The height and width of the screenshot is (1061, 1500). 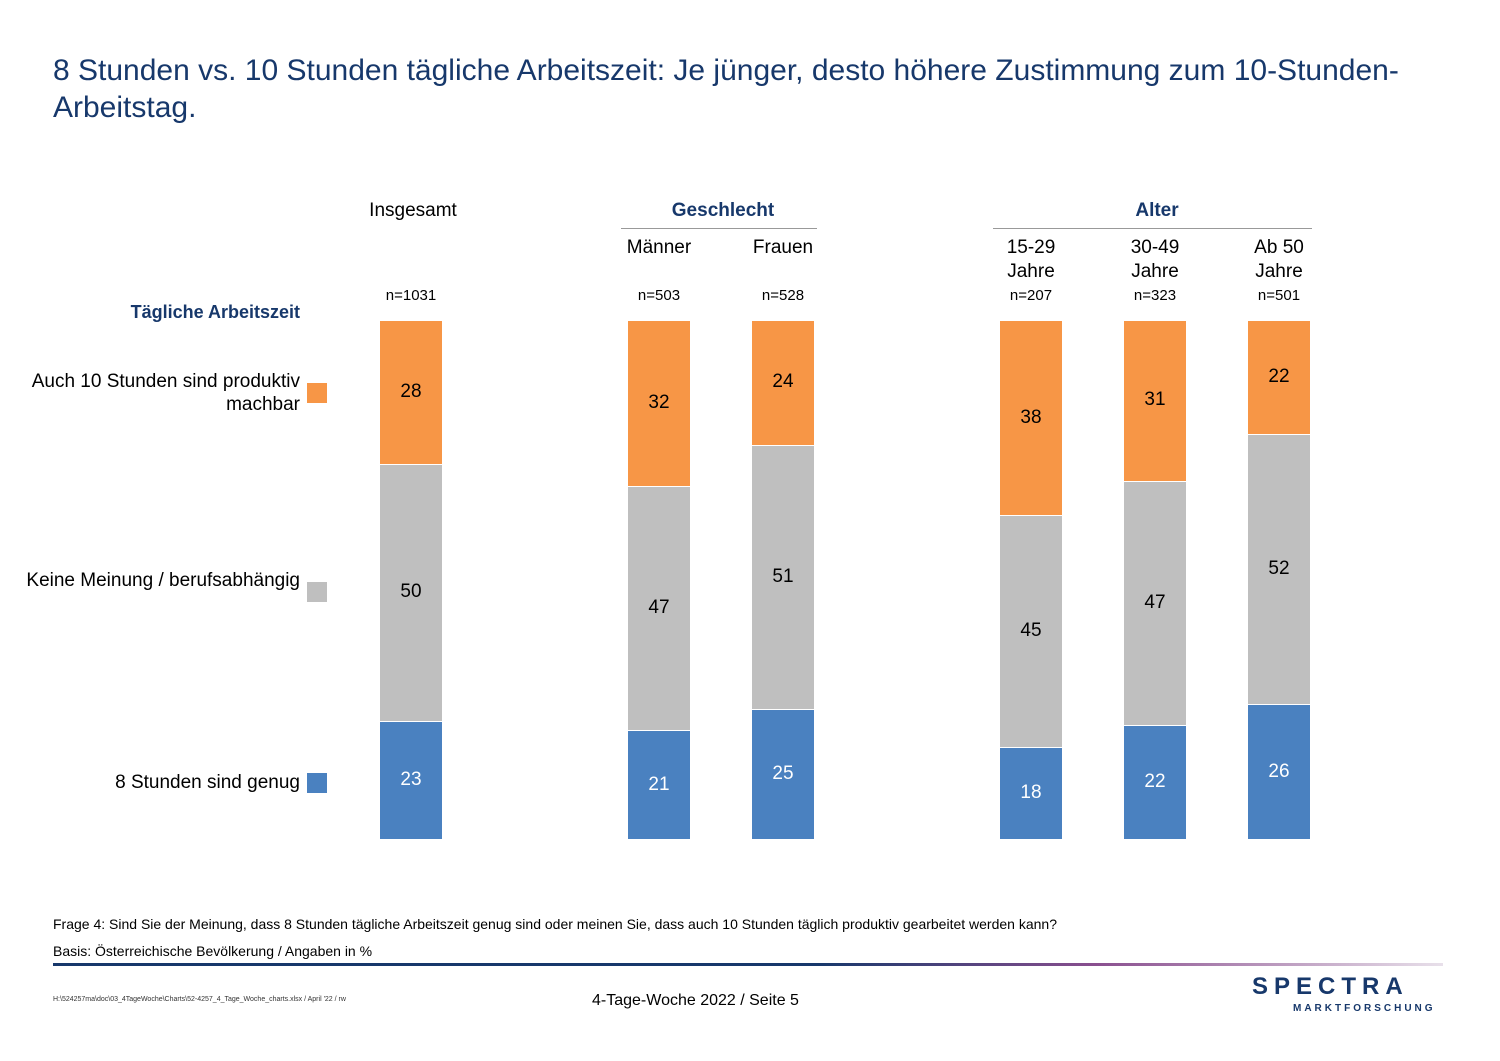 I want to click on data-label-m-nner-8-stunden-sind-genug: 21, so click(x=659, y=784).